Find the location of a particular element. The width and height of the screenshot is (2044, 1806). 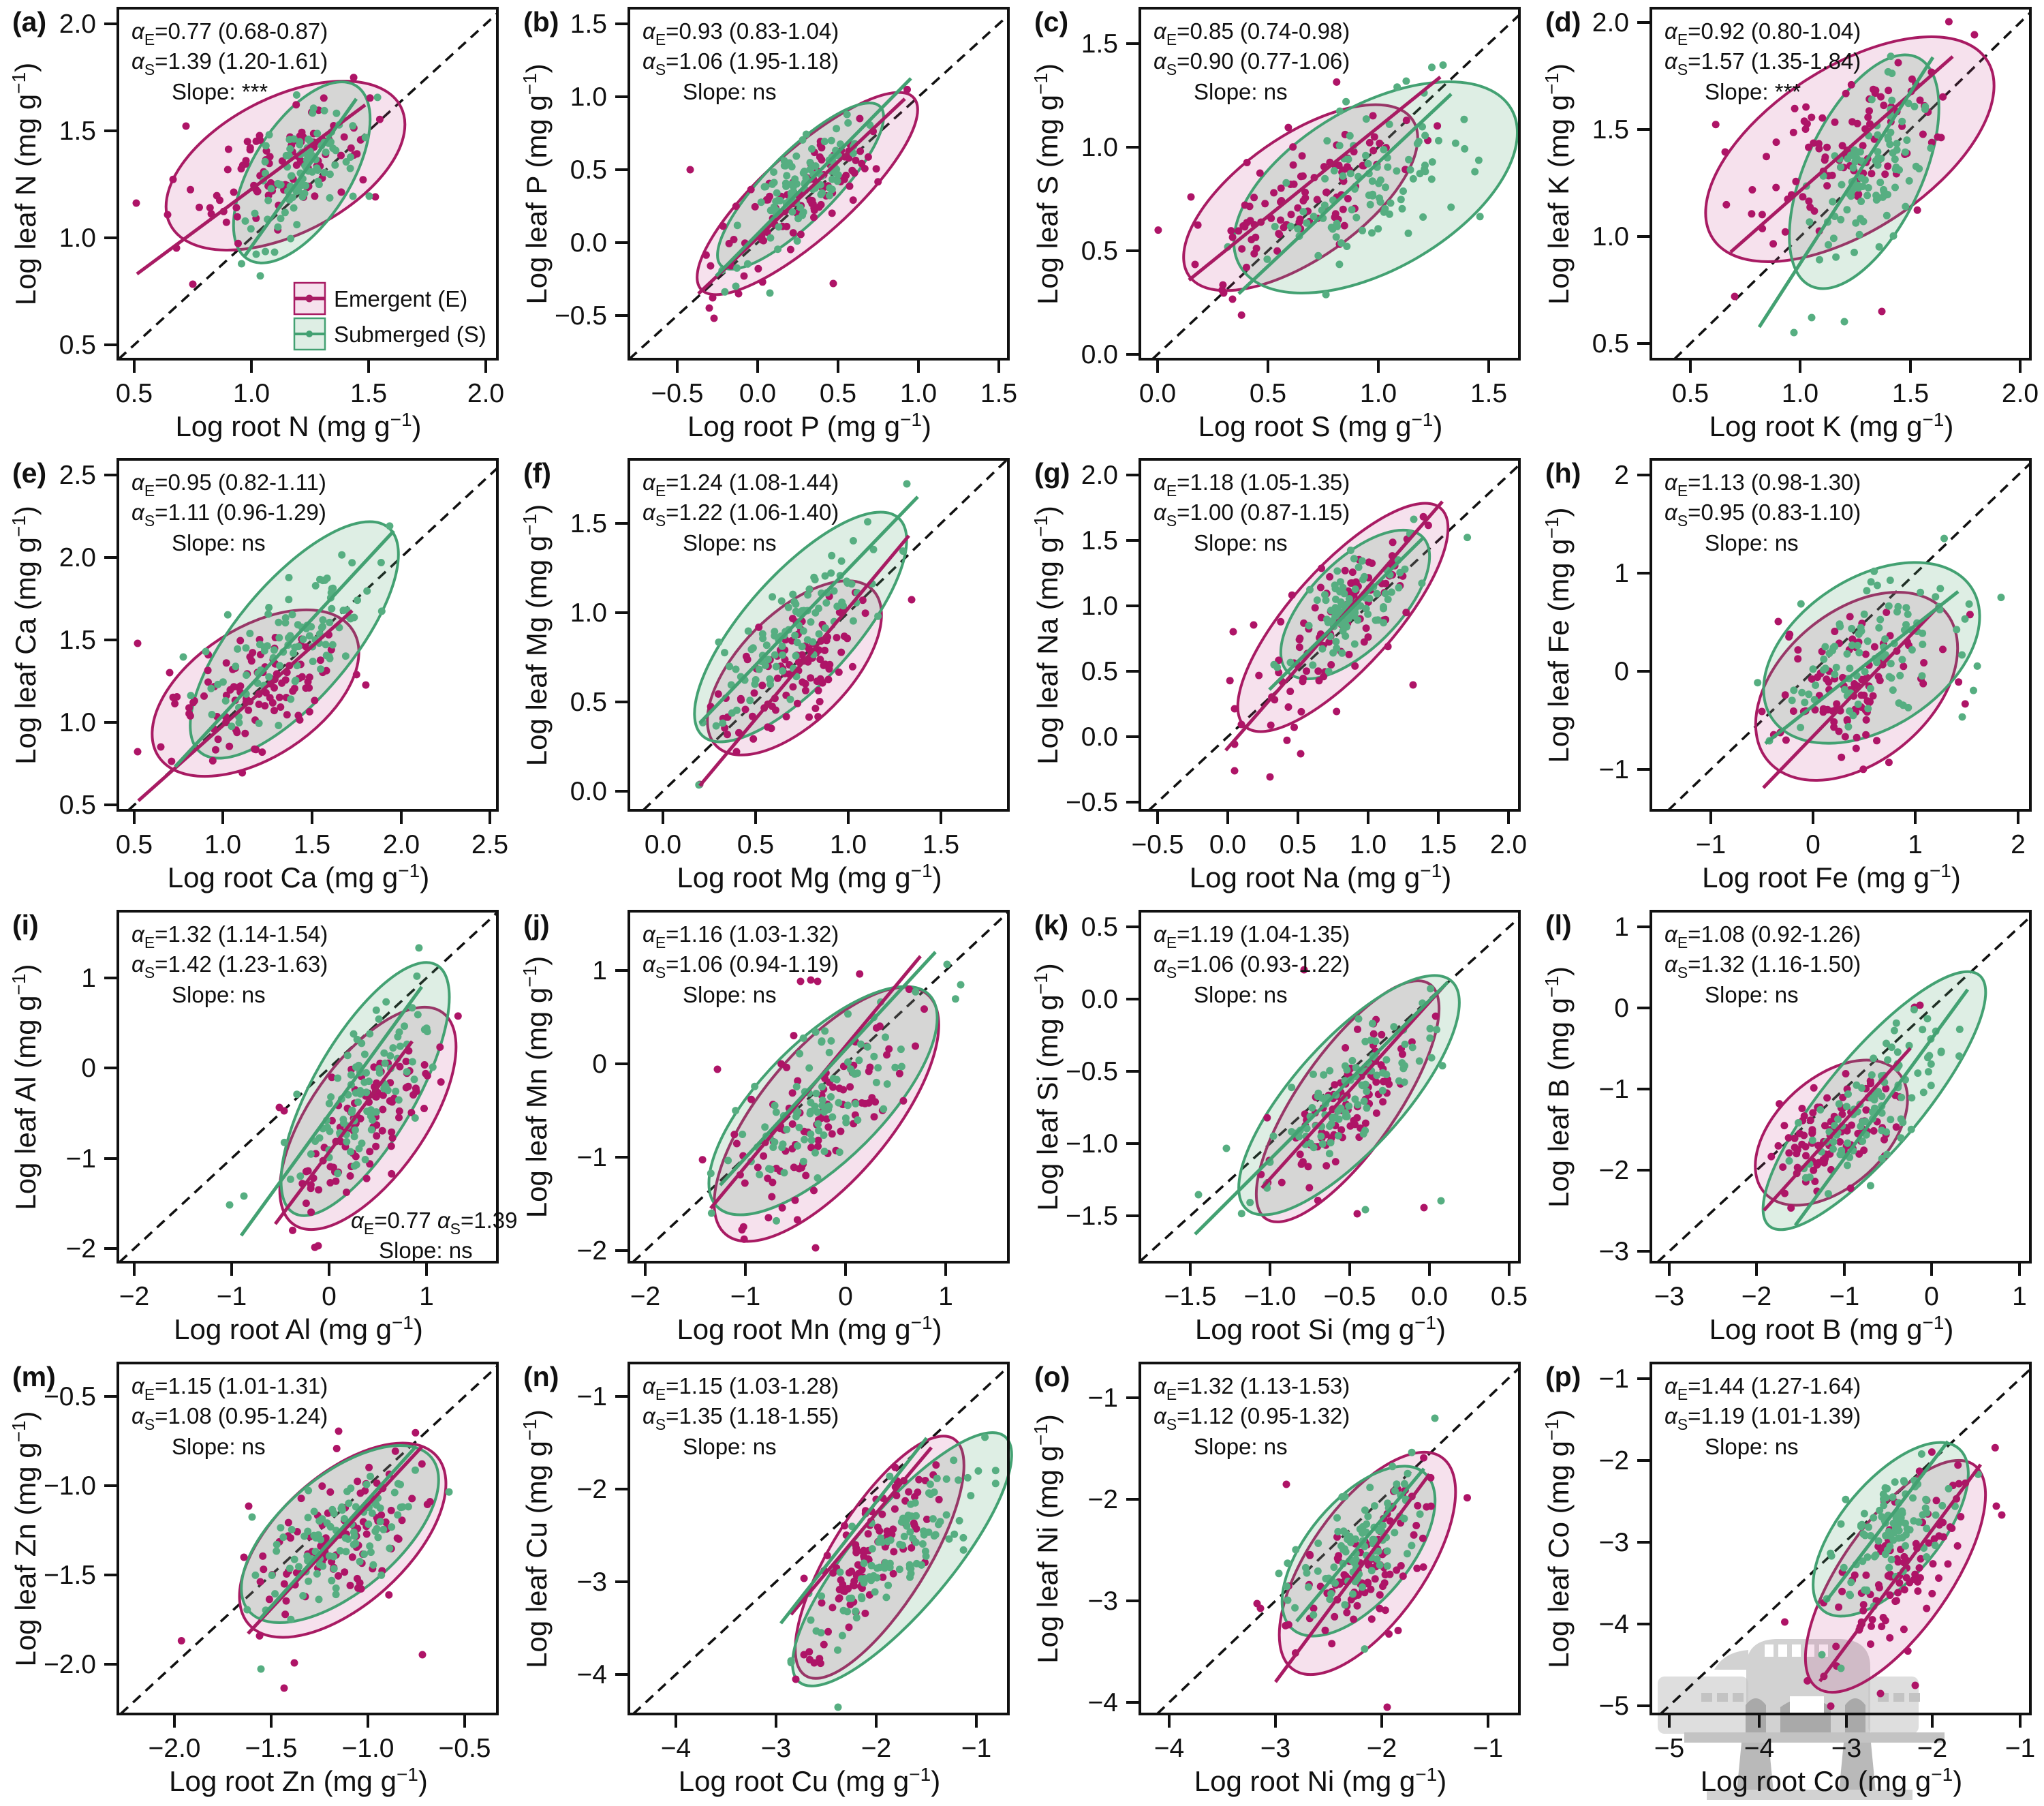

svg-text: αS=1.06 (1.95-1.18) is located at coordinates (740, 63).